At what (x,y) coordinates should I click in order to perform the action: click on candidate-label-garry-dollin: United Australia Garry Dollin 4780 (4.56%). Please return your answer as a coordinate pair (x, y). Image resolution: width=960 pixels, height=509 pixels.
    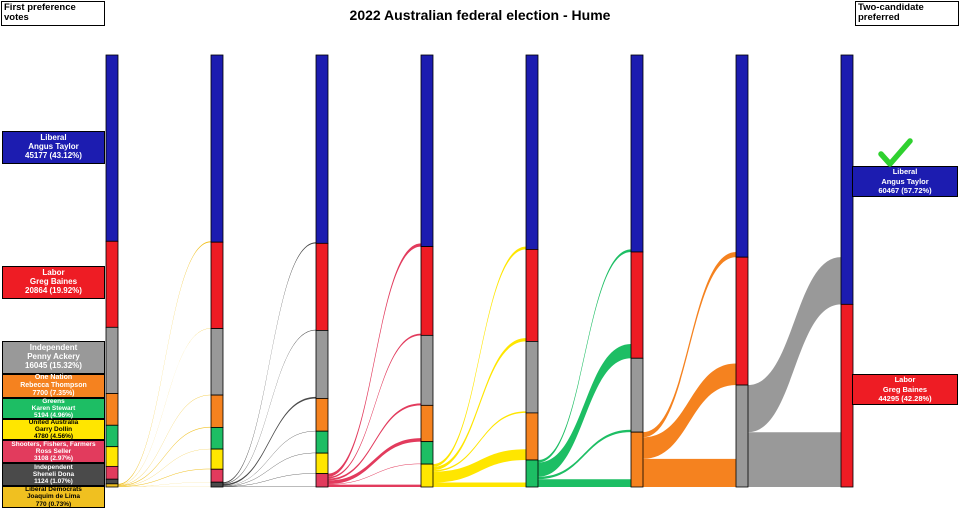
    Looking at the image, I should click on (53, 429).